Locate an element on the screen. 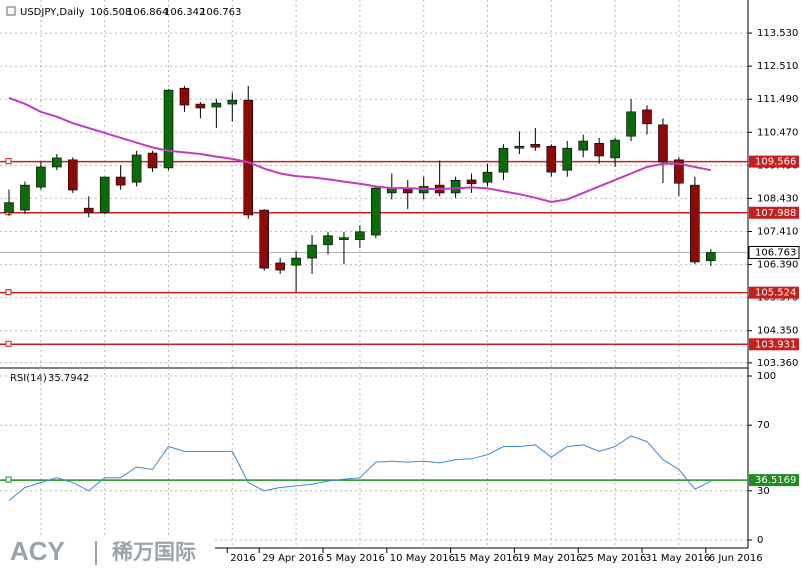  level-label: 103.931 is located at coordinates (775, 344).